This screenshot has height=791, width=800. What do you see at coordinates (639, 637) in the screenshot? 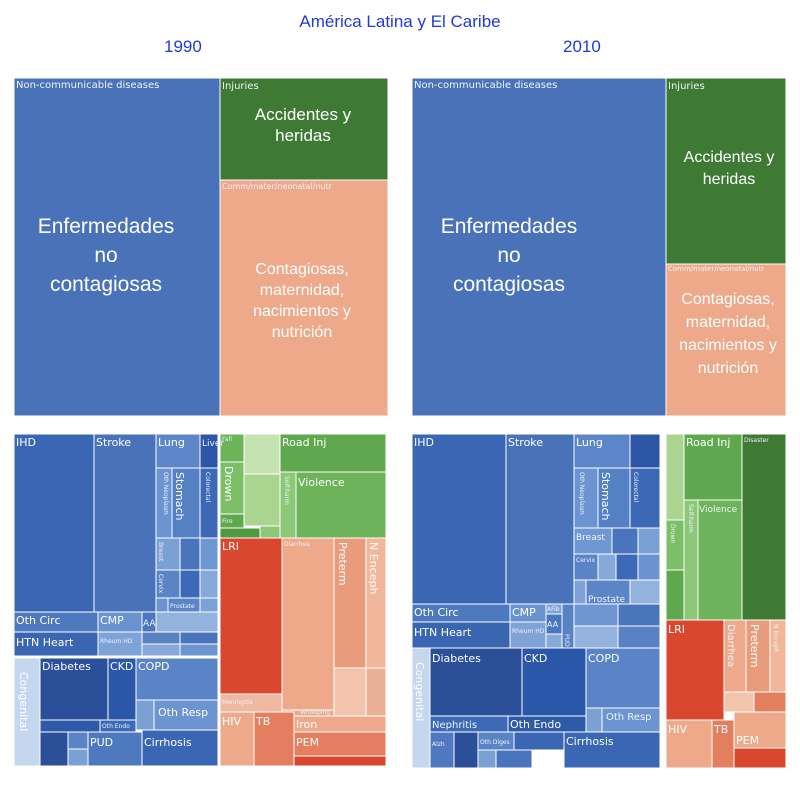
I see `cause-2010-circ-e` at bounding box center [639, 637].